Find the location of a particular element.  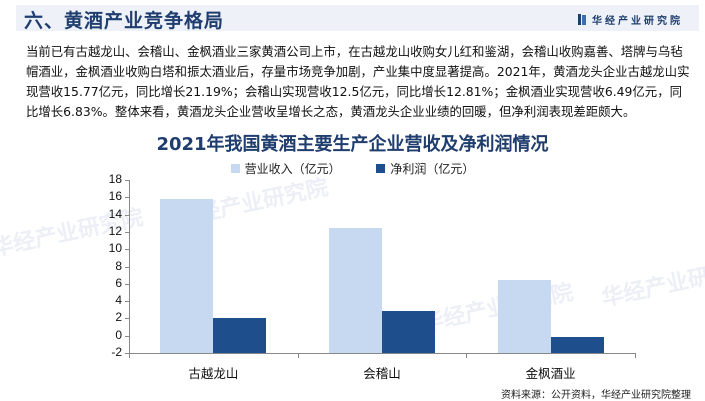

legend-item-revenue: 营业收入（亿元） is located at coordinates (285, 168).